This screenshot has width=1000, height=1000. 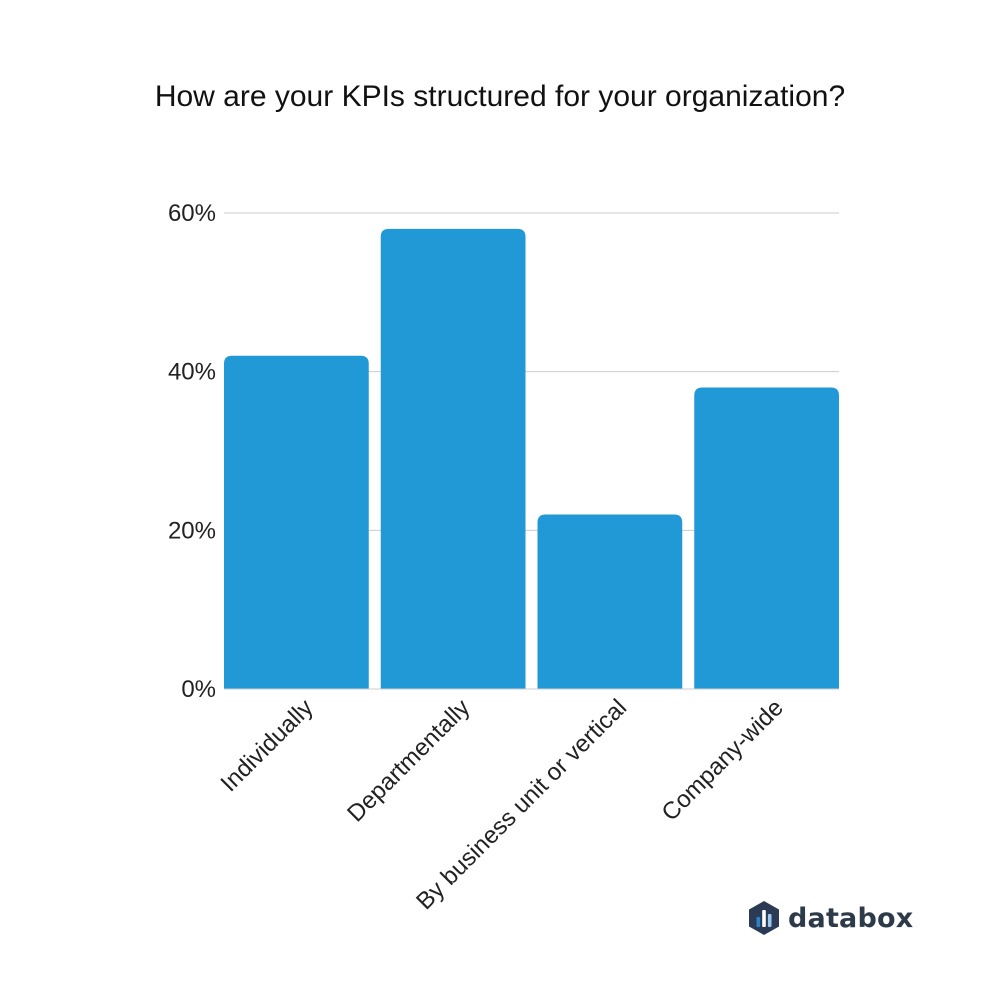 I want to click on x-tick-label: Departmentally, so click(x=408, y=760).